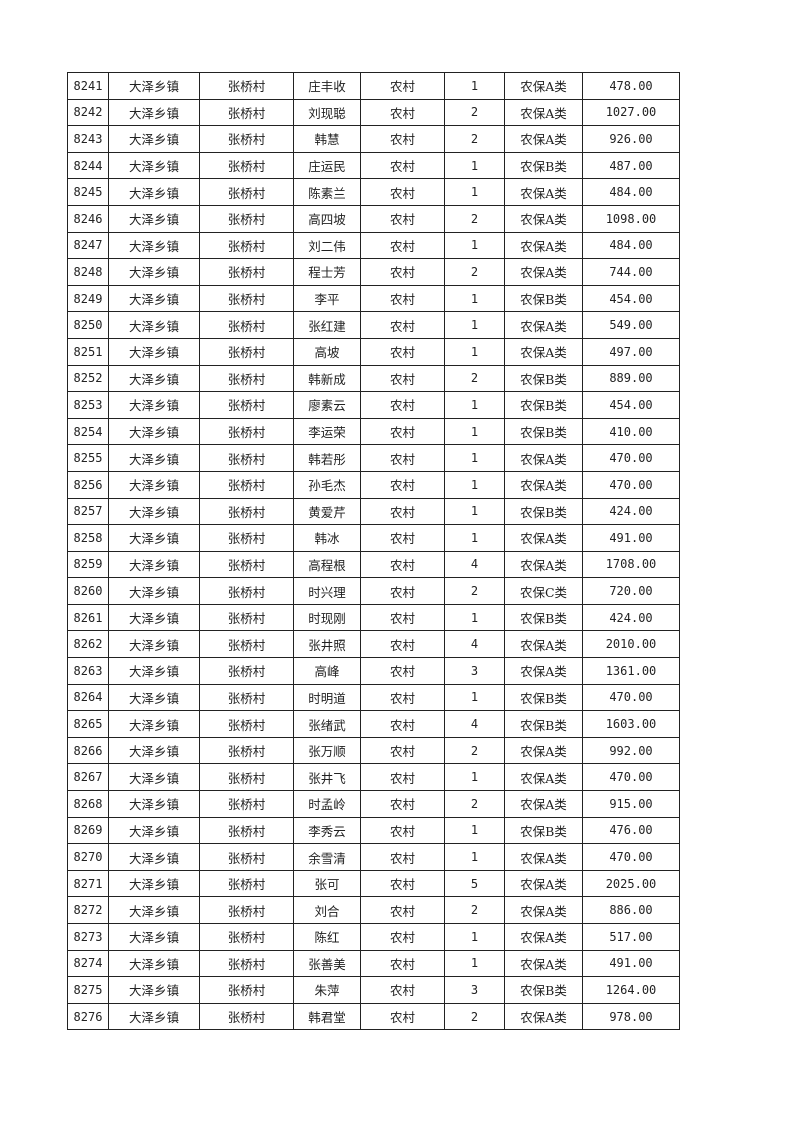 The width and height of the screenshot is (794, 1122). Describe the element at coordinates (88, 484) in the screenshot. I see `id-cell: 8256` at that location.